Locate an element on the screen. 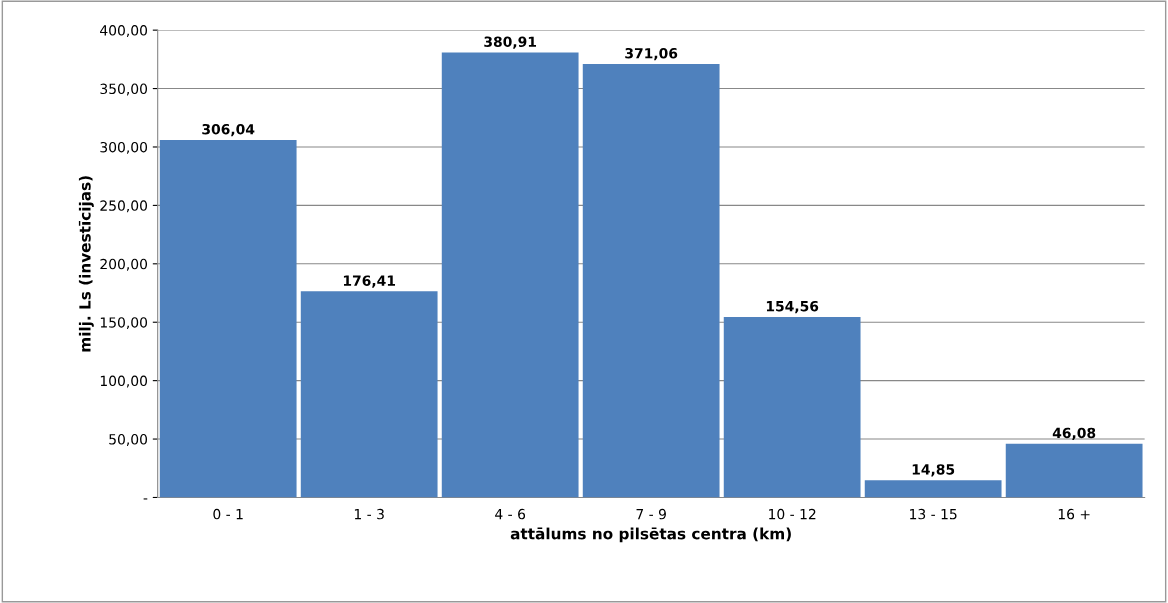 Image resolution: width=1168 pixels, height=603 pixels. y-tick-label: 400,00 is located at coordinates (124, 31).